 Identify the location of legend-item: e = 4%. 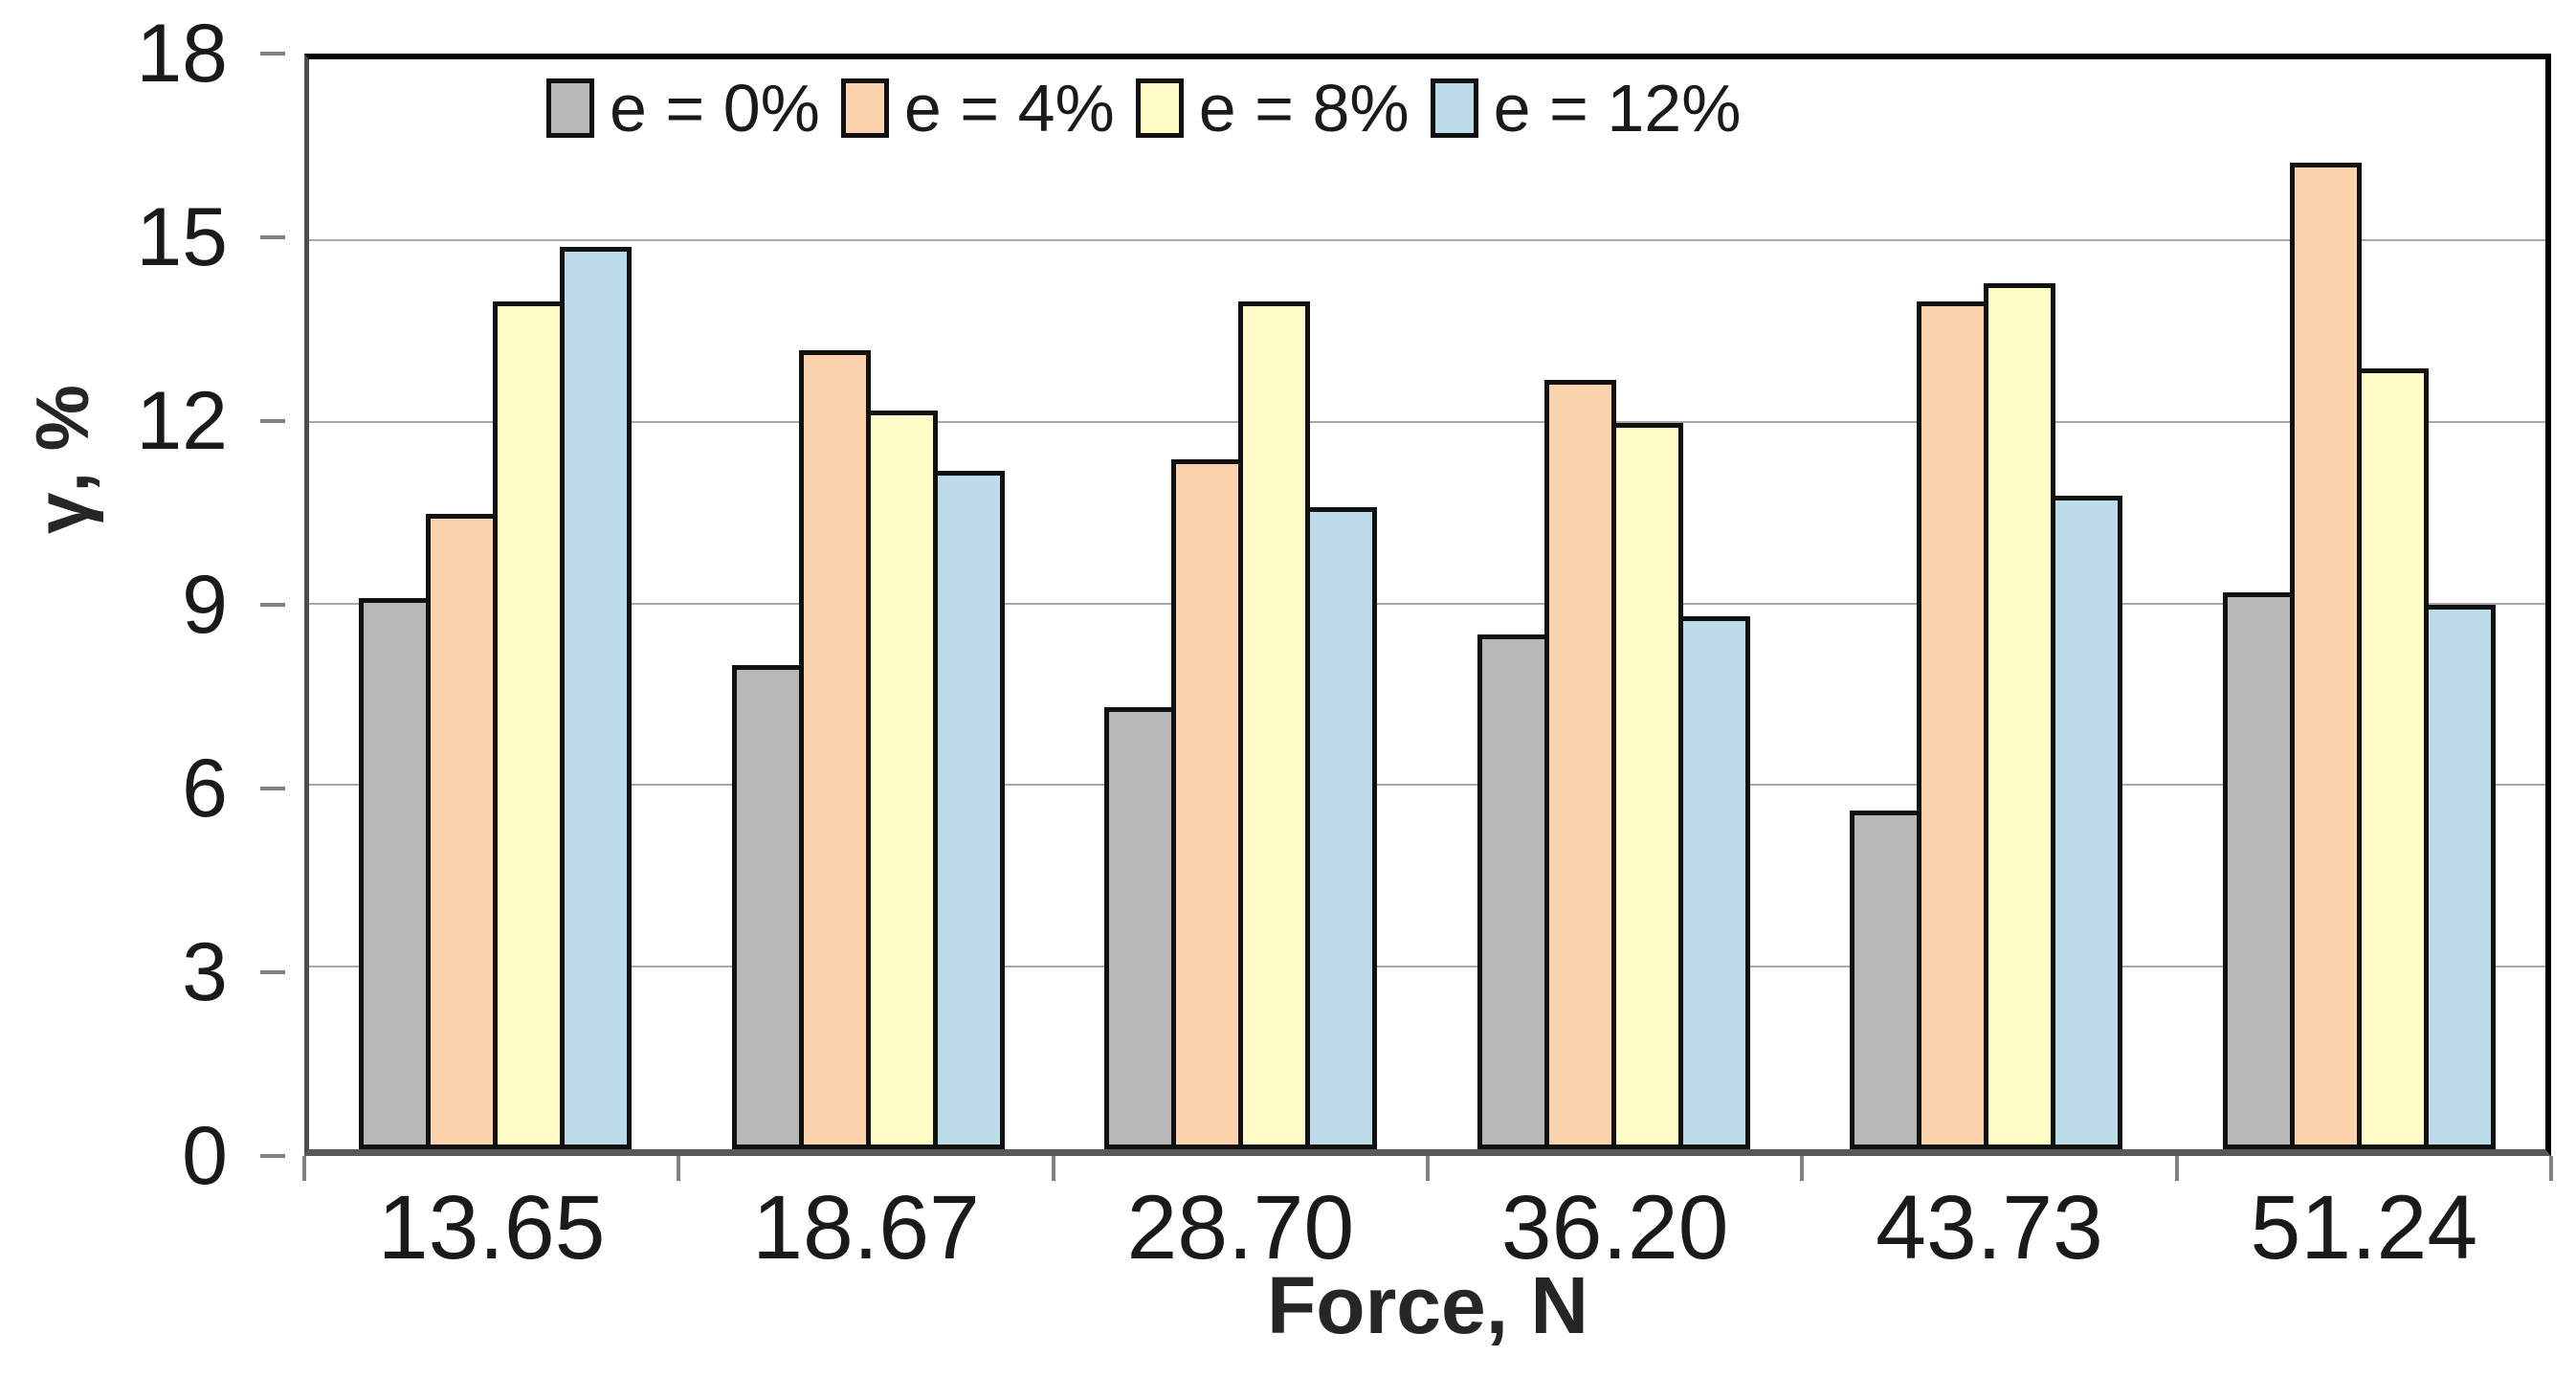
(977, 108).